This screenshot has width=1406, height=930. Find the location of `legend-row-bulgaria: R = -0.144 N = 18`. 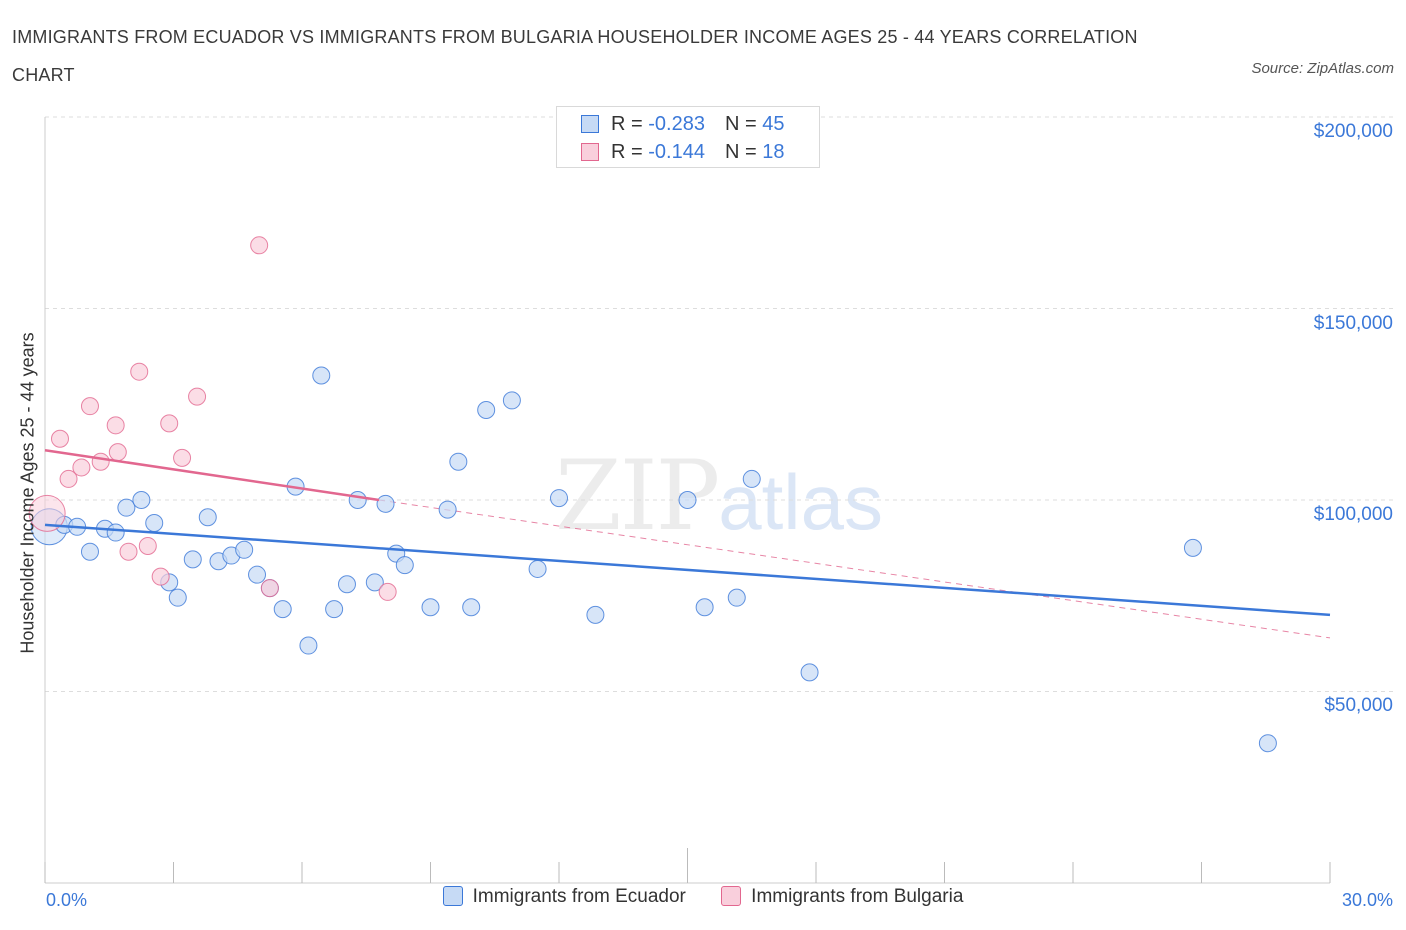

legend-row-bulgaria: R = -0.144 N = 18 is located at coordinates (682, 152).